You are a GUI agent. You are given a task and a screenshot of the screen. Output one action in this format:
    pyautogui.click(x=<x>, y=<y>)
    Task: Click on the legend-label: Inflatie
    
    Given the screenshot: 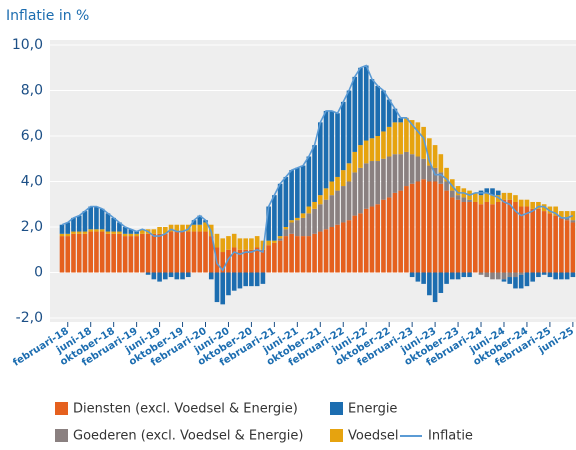 What is the action you would take?
    pyautogui.click(x=450, y=436)
    